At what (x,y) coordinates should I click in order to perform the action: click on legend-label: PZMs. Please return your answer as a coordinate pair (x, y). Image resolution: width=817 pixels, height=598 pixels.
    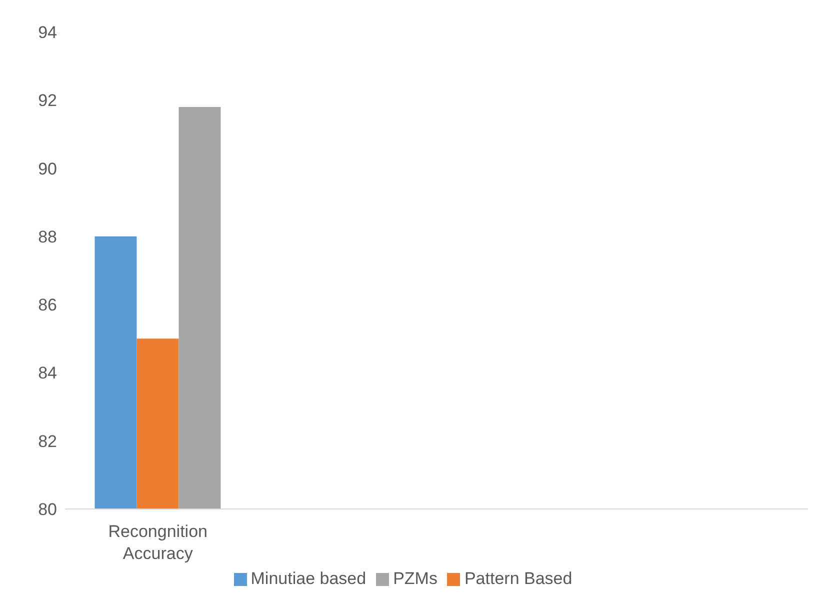
    Looking at the image, I should click on (415, 578).